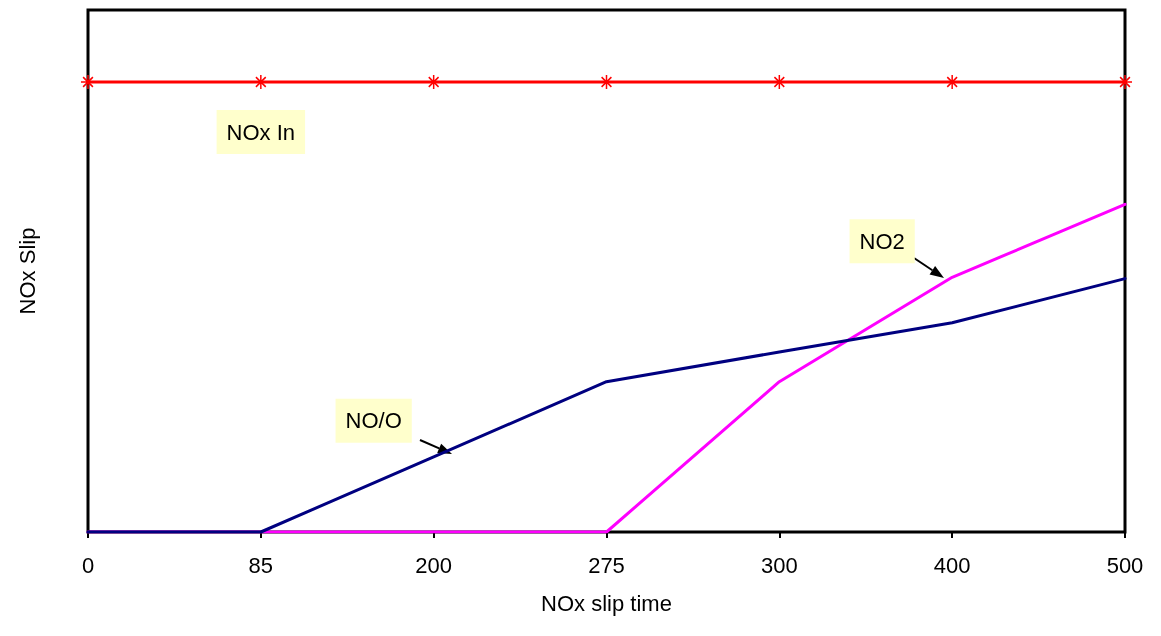  I want to click on x-tick-label: 500, so click(1125, 565).